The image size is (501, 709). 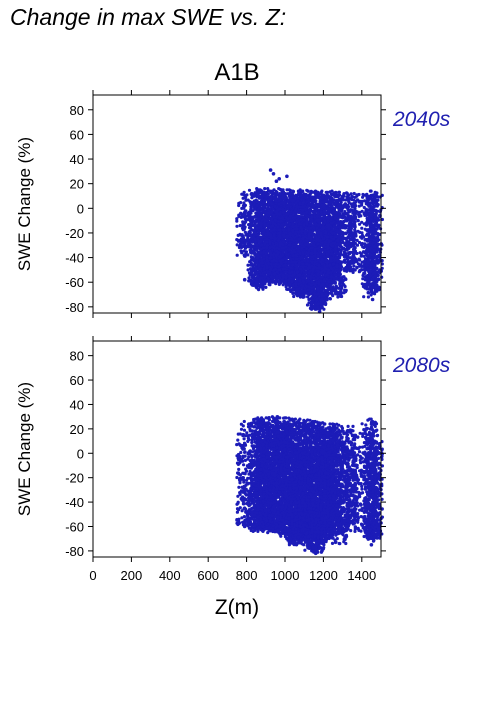 I want to click on scenario-title: A1B, so click(x=236, y=72).